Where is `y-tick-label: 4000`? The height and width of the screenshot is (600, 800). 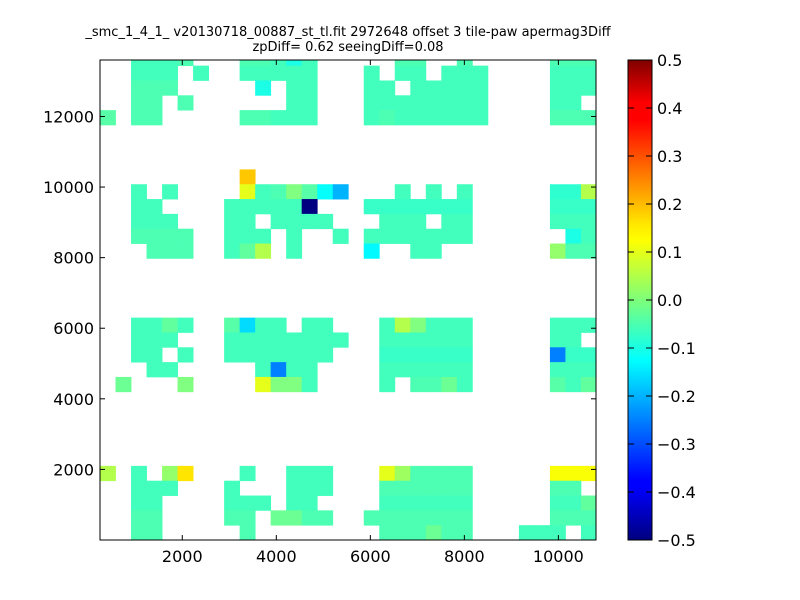 y-tick-label: 4000 is located at coordinates (73, 399).